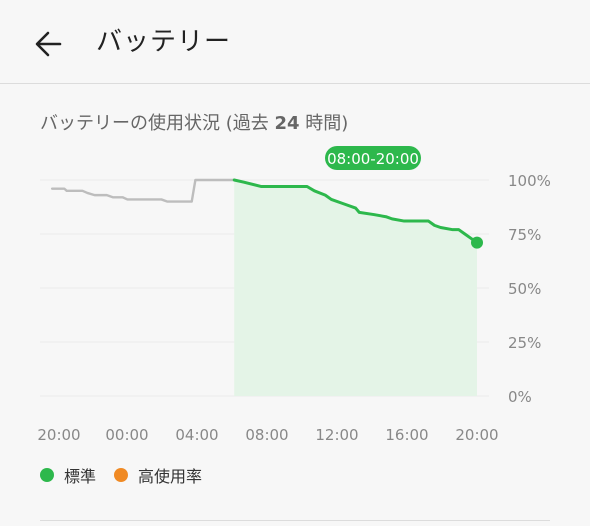 The width and height of the screenshot is (590, 526). Describe the element at coordinates (170, 476) in the screenshot. I see `legend-label-high-usage: 高使用率` at that location.